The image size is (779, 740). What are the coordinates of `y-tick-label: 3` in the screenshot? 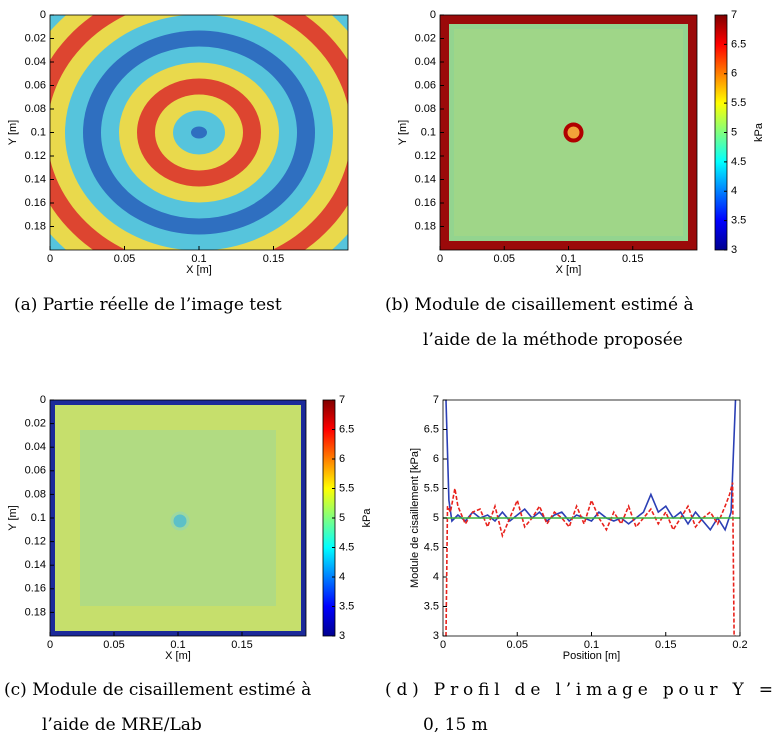 It's located at (436, 636).